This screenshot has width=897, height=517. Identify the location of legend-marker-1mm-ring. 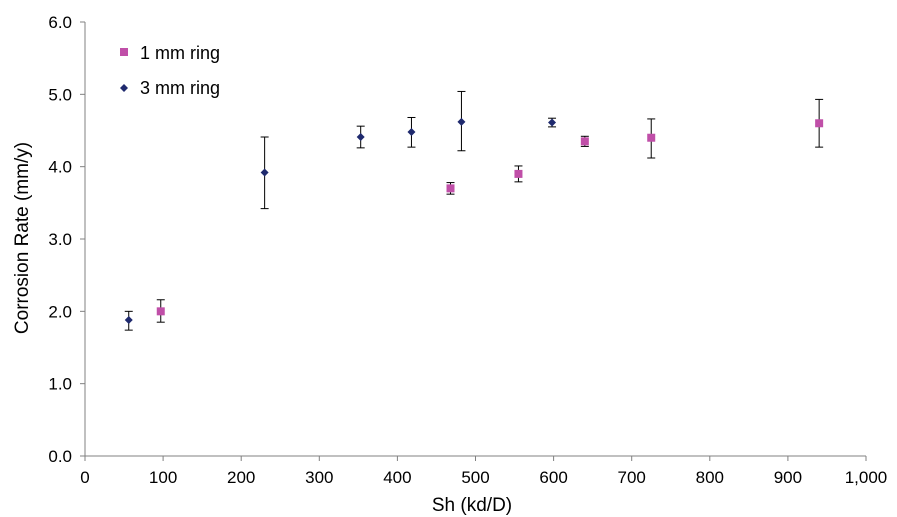
(124, 52).